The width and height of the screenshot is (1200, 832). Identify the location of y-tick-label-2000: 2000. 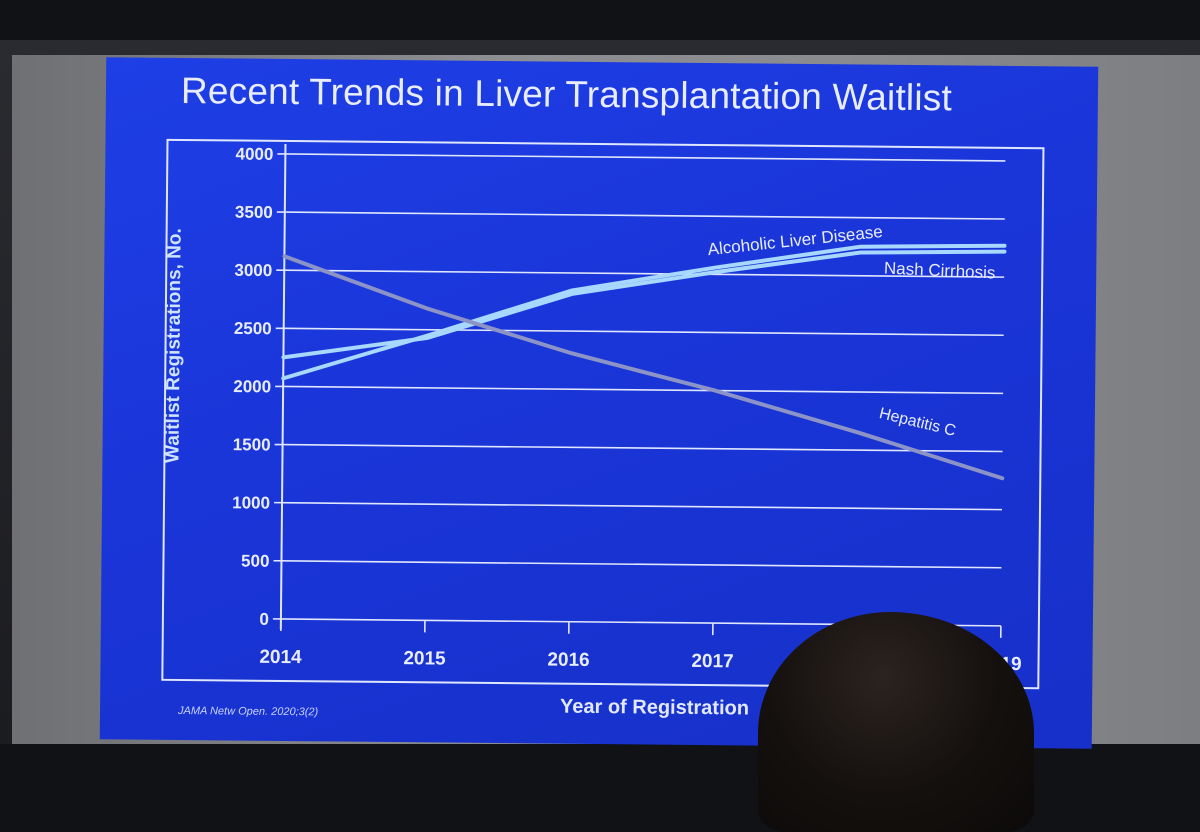
(252, 386).